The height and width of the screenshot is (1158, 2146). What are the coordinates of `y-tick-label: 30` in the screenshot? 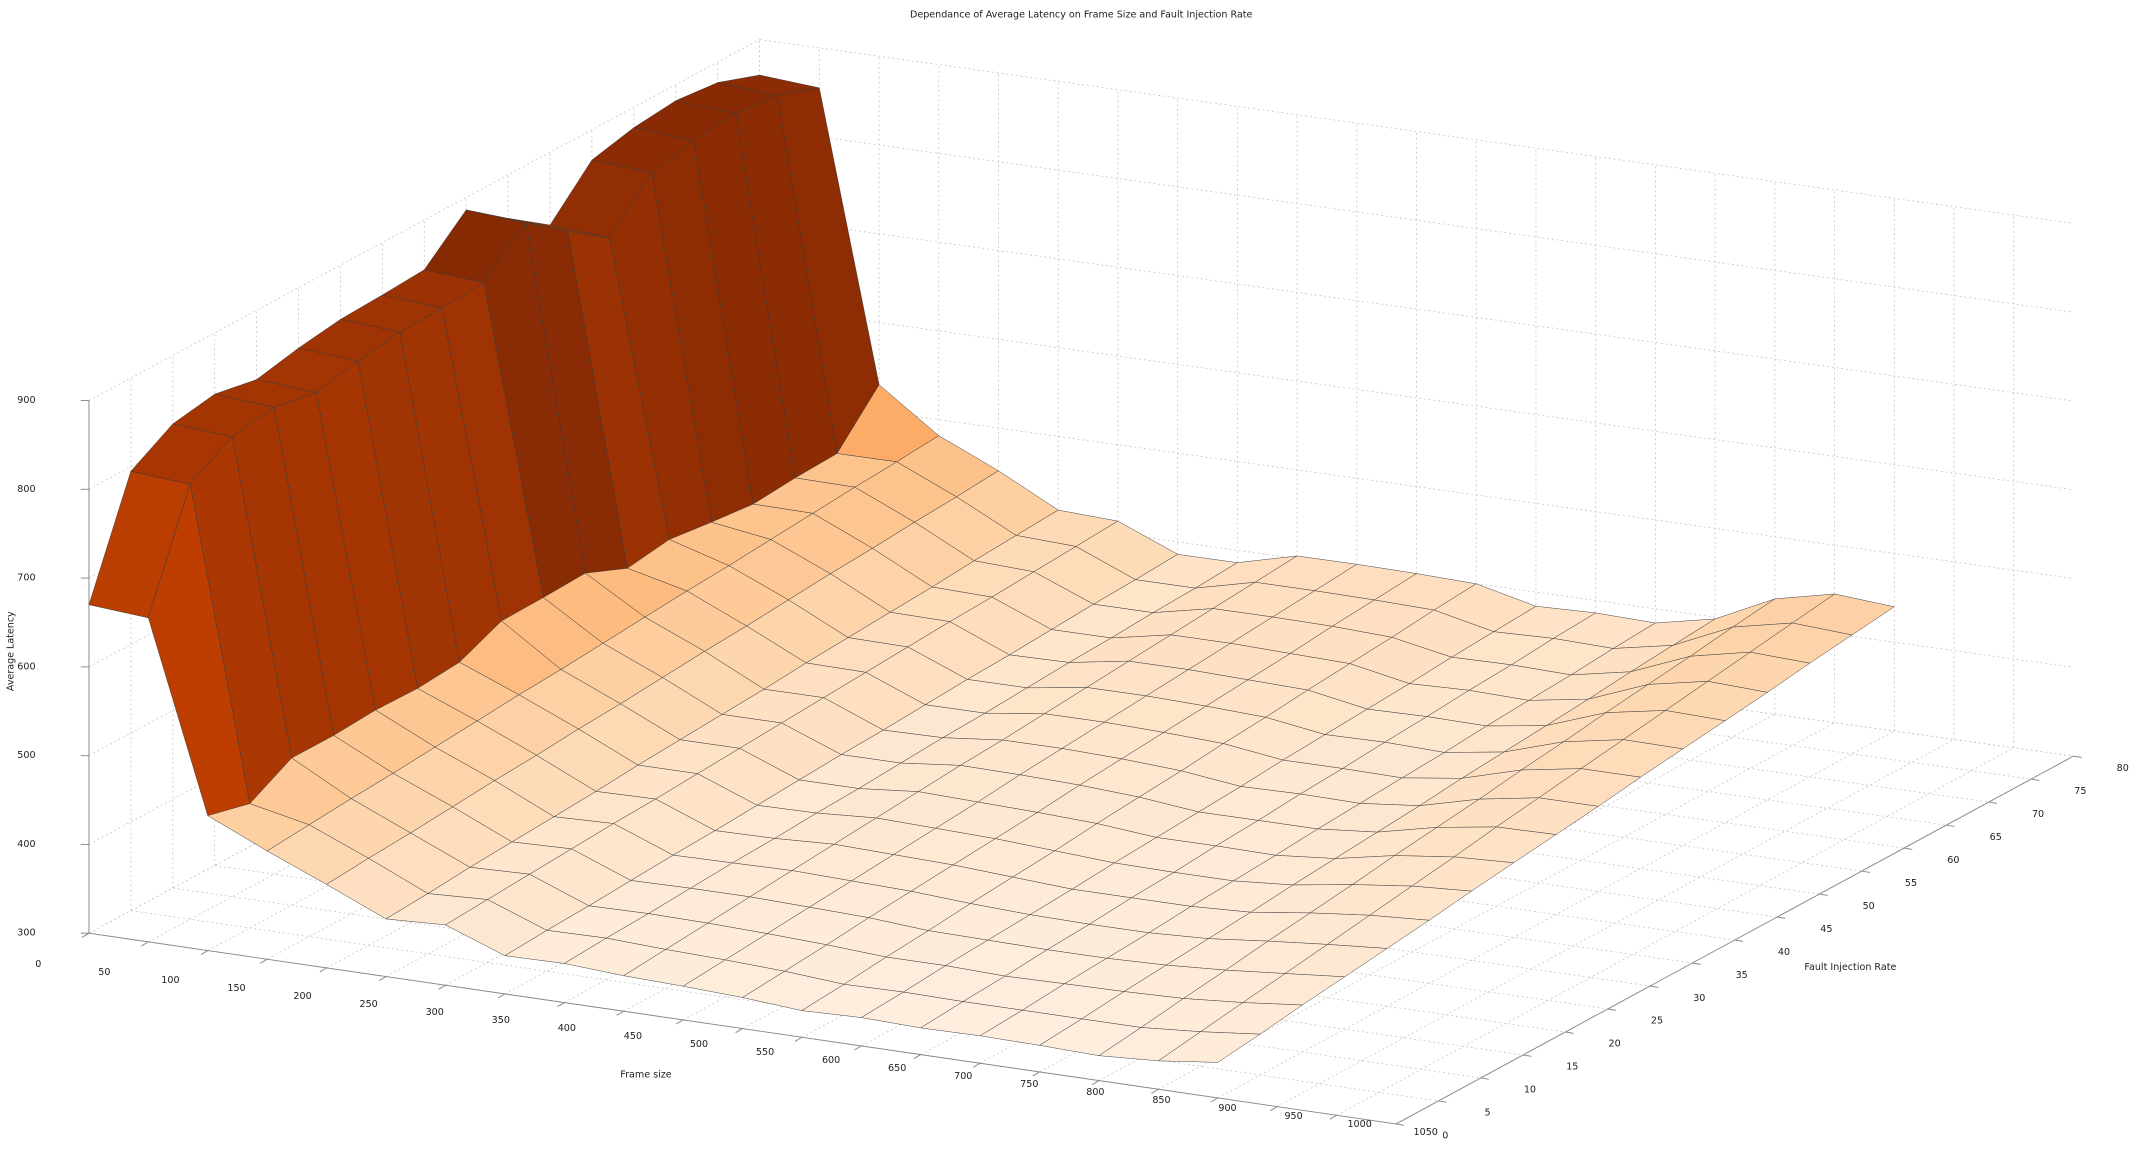 It's located at (1699, 998).